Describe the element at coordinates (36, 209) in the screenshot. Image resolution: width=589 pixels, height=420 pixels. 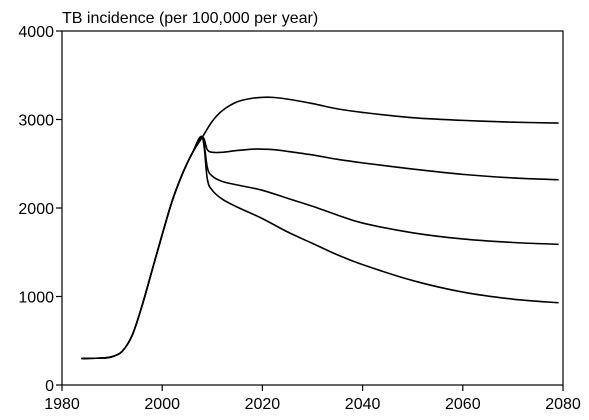
I see `y-tick-label: 2000` at that location.